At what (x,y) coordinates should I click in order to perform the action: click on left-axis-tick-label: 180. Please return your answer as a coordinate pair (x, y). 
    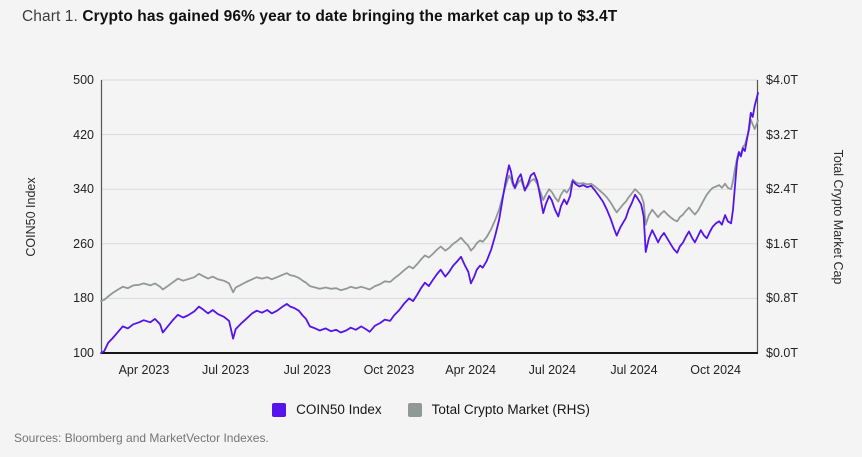
    Looking at the image, I should click on (83, 298).